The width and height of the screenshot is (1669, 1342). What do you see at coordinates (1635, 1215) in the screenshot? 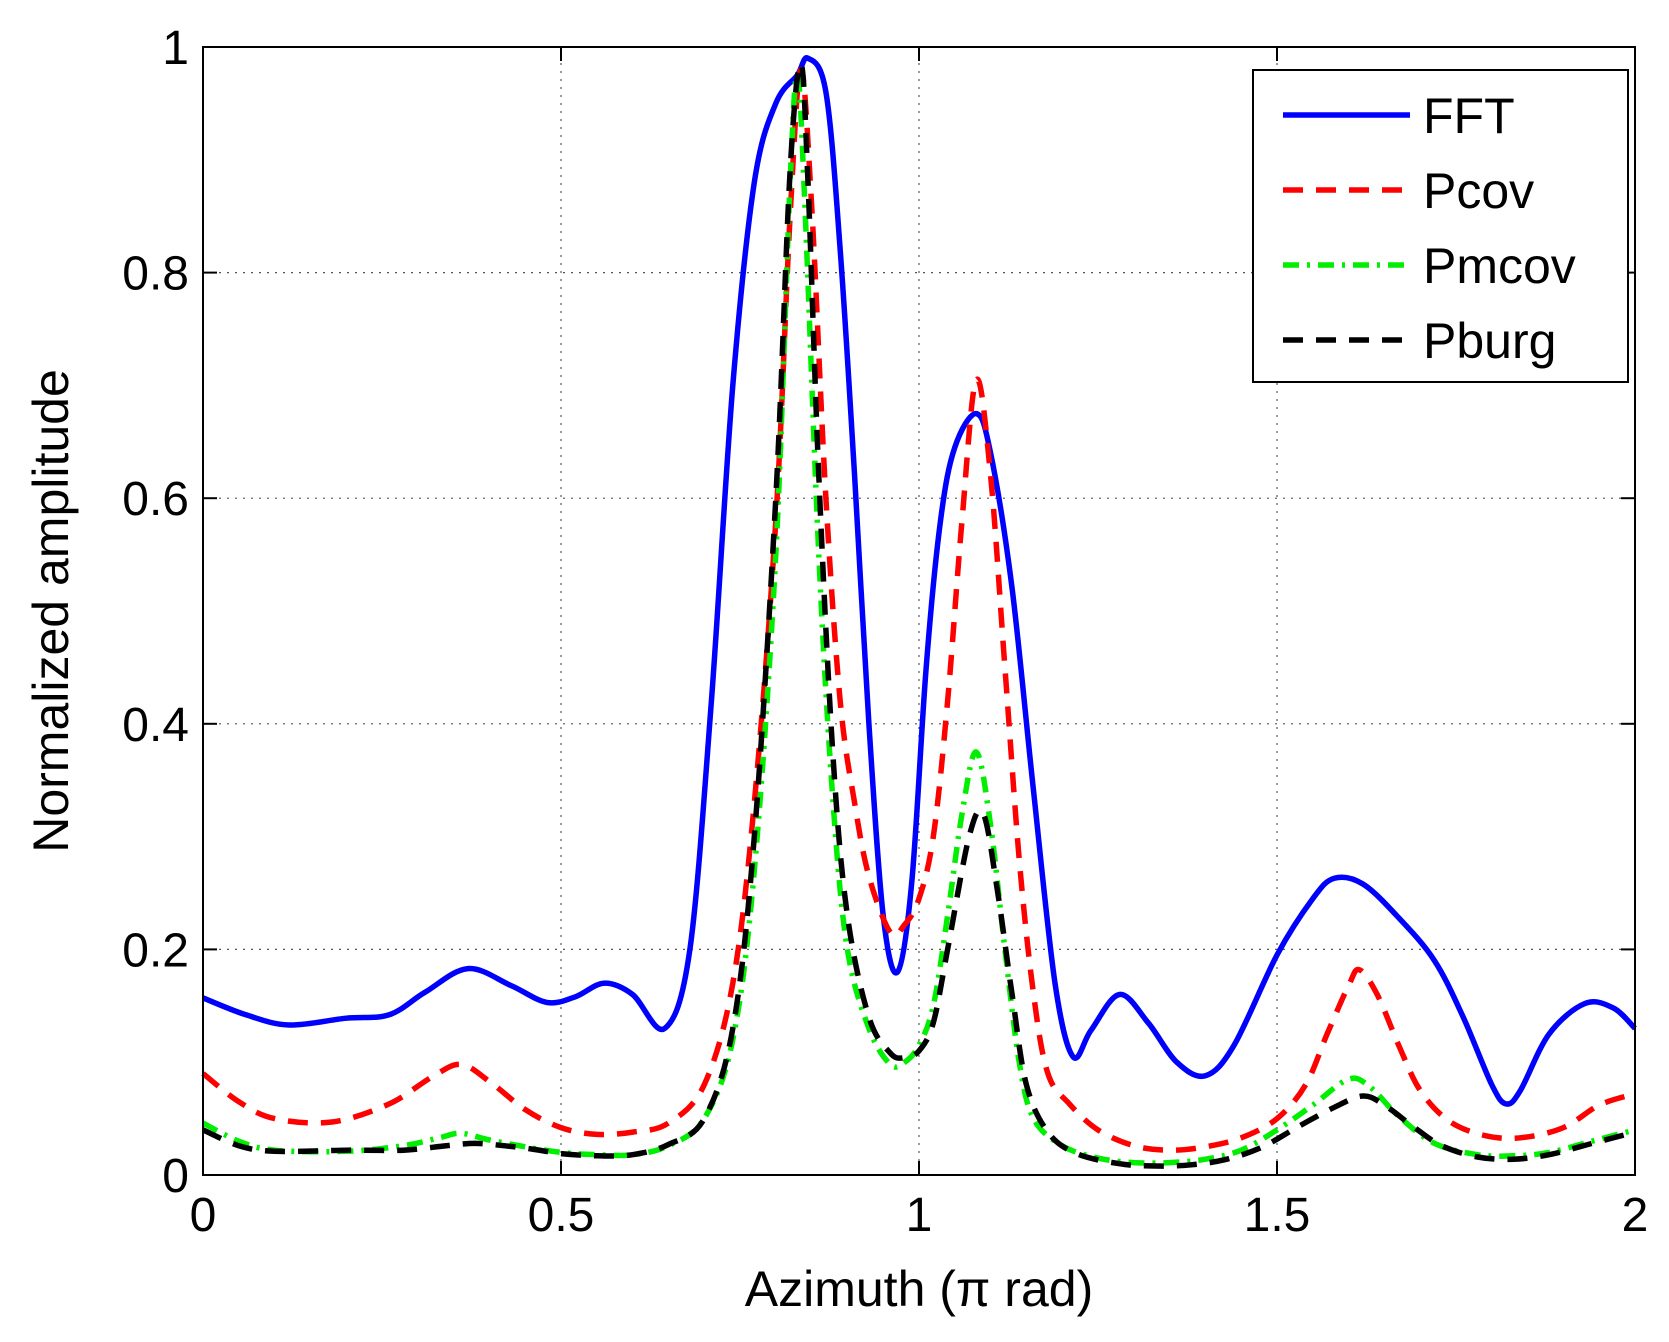
I see `x-tick-label: 2` at bounding box center [1635, 1215].